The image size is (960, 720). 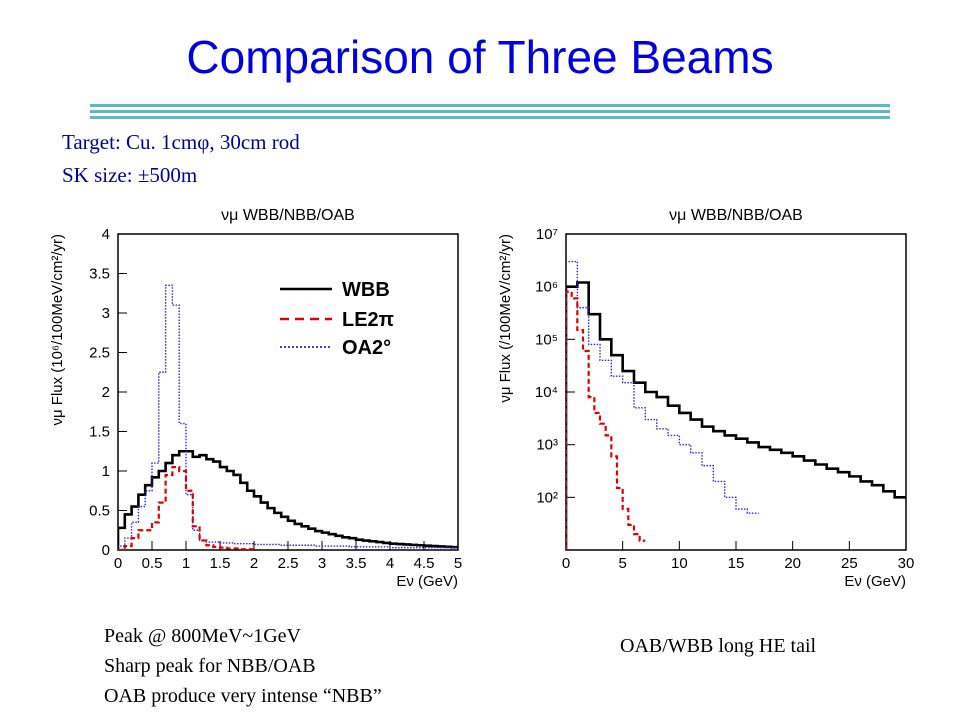 What do you see at coordinates (106, 471) in the screenshot?
I see `y-tick-label: 1` at bounding box center [106, 471].